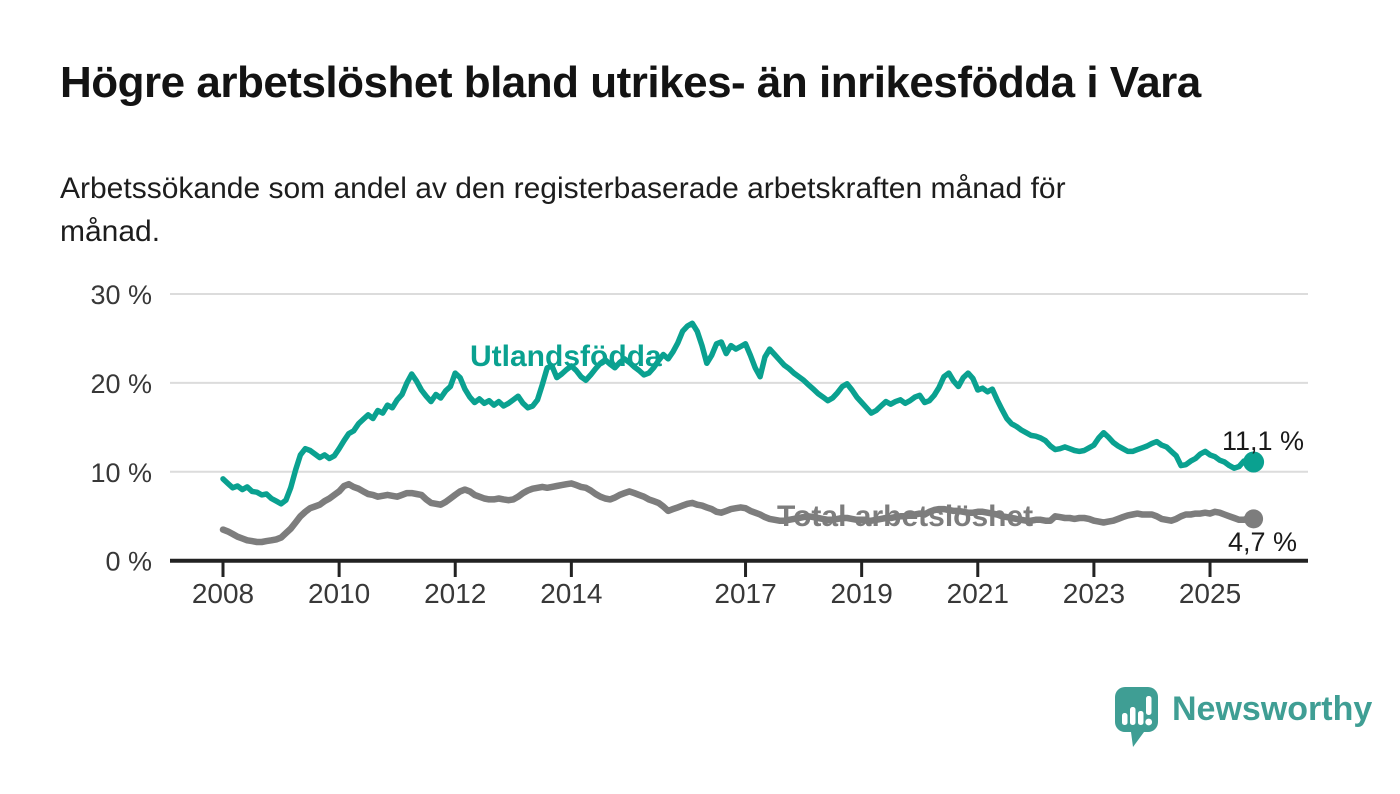 This screenshot has height=794, width=1400. What do you see at coordinates (1272, 709) in the screenshot?
I see `newsworthy-wordmark: Newsworthy` at bounding box center [1272, 709].